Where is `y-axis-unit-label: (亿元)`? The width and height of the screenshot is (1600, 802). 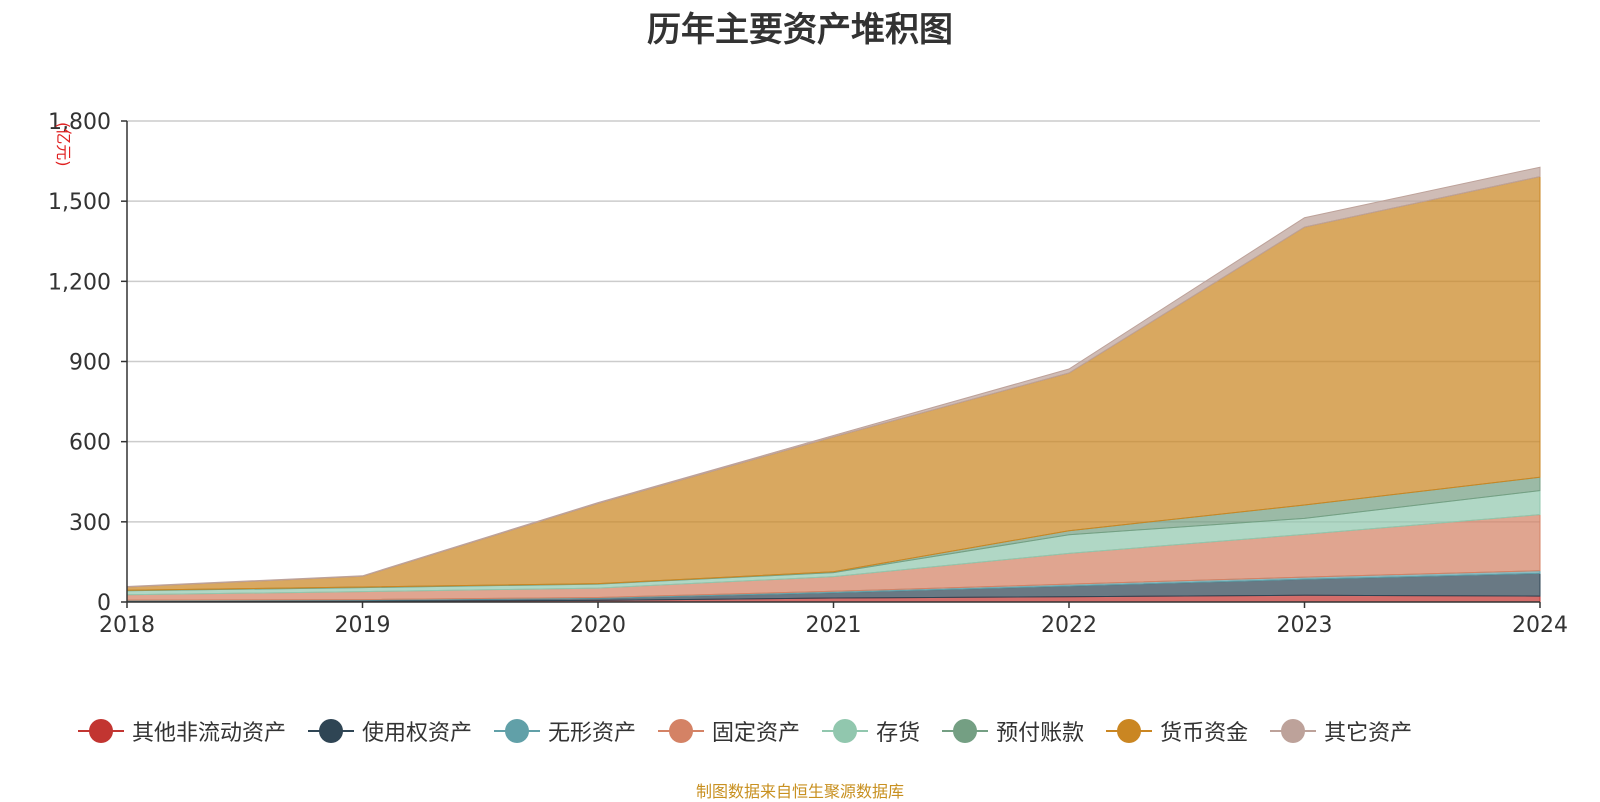 y-axis-unit-label: (亿元) is located at coordinates (63, 144).